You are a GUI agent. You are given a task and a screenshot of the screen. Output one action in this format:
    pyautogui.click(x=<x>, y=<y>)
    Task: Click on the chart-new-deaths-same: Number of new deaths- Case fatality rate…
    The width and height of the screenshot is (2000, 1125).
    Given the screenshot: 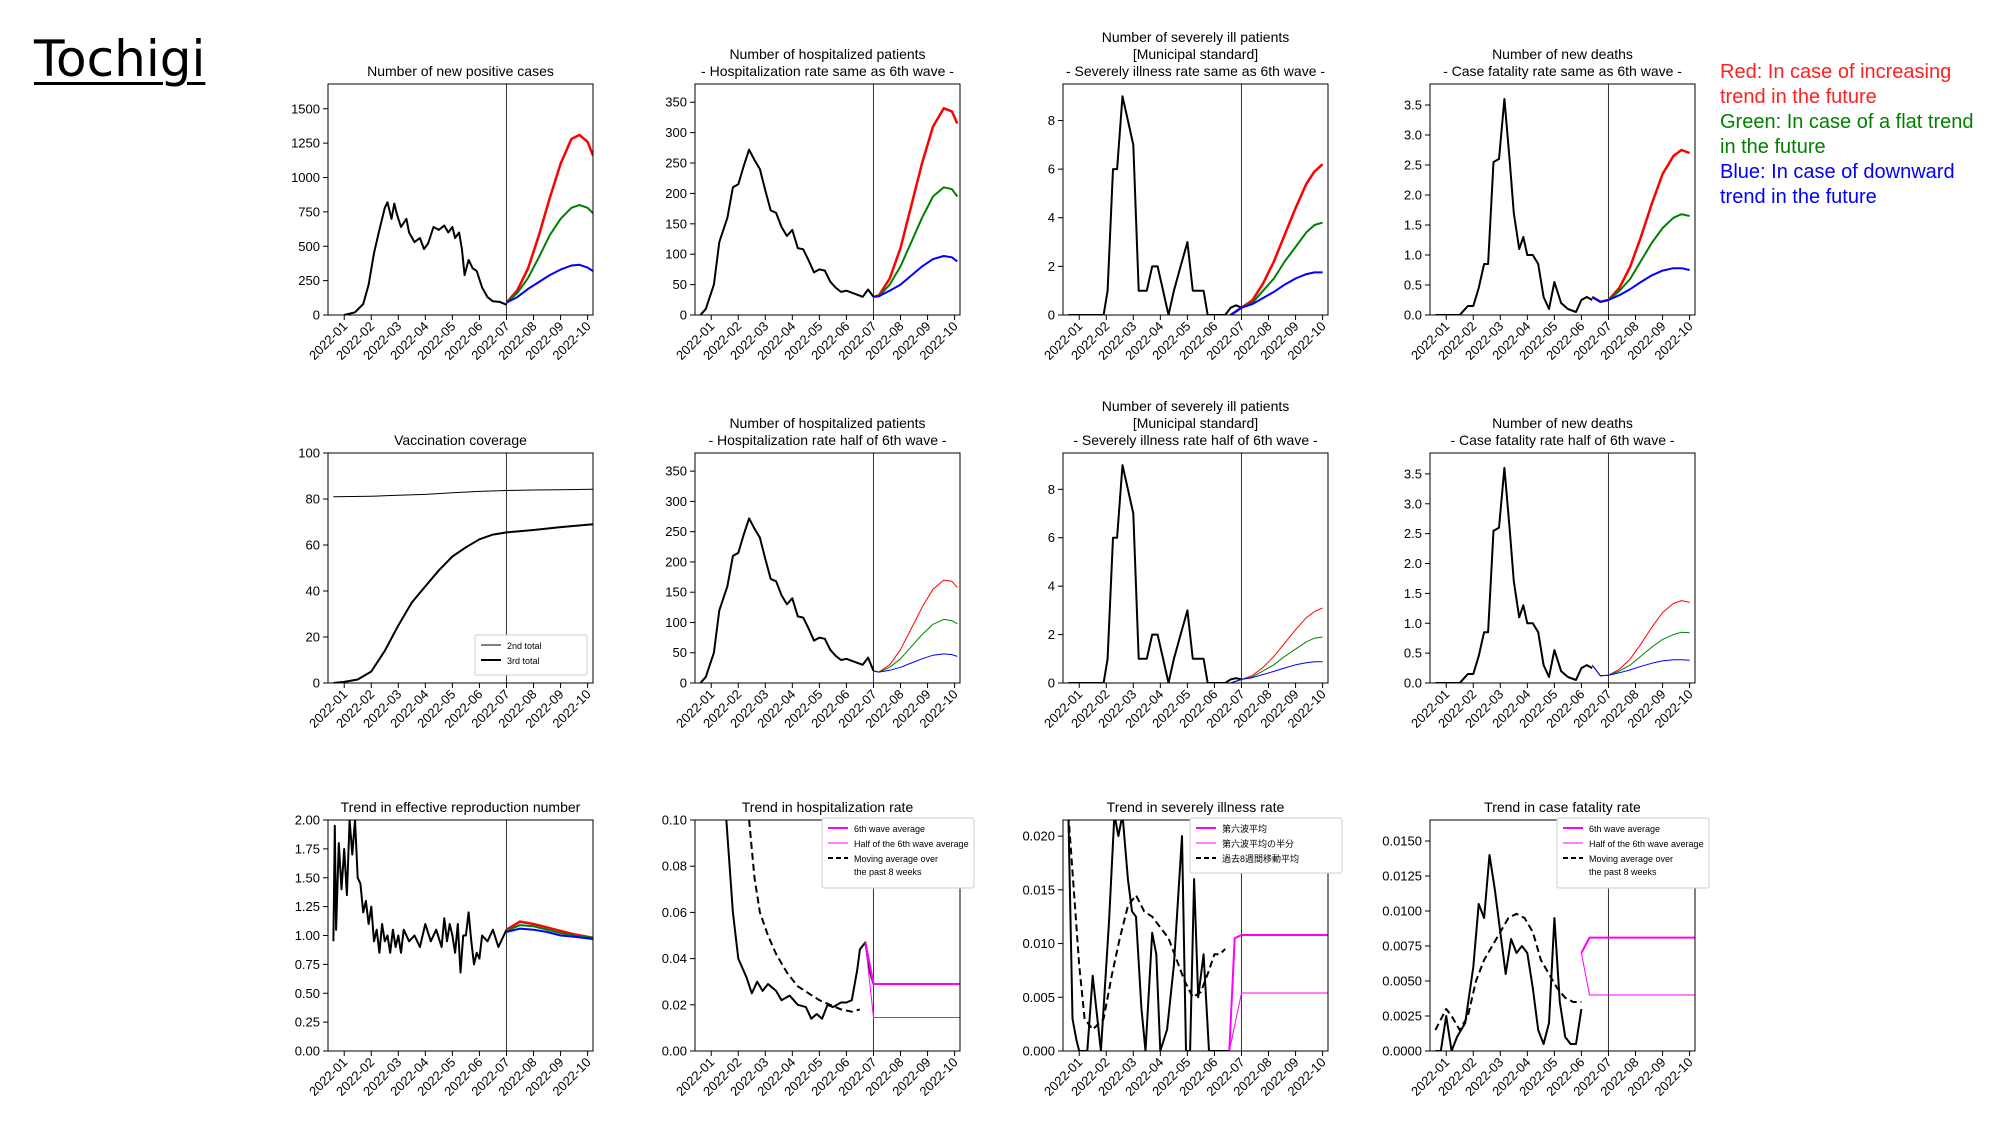 What is the action you would take?
    pyautogui.click(x=1550, y=204)
    